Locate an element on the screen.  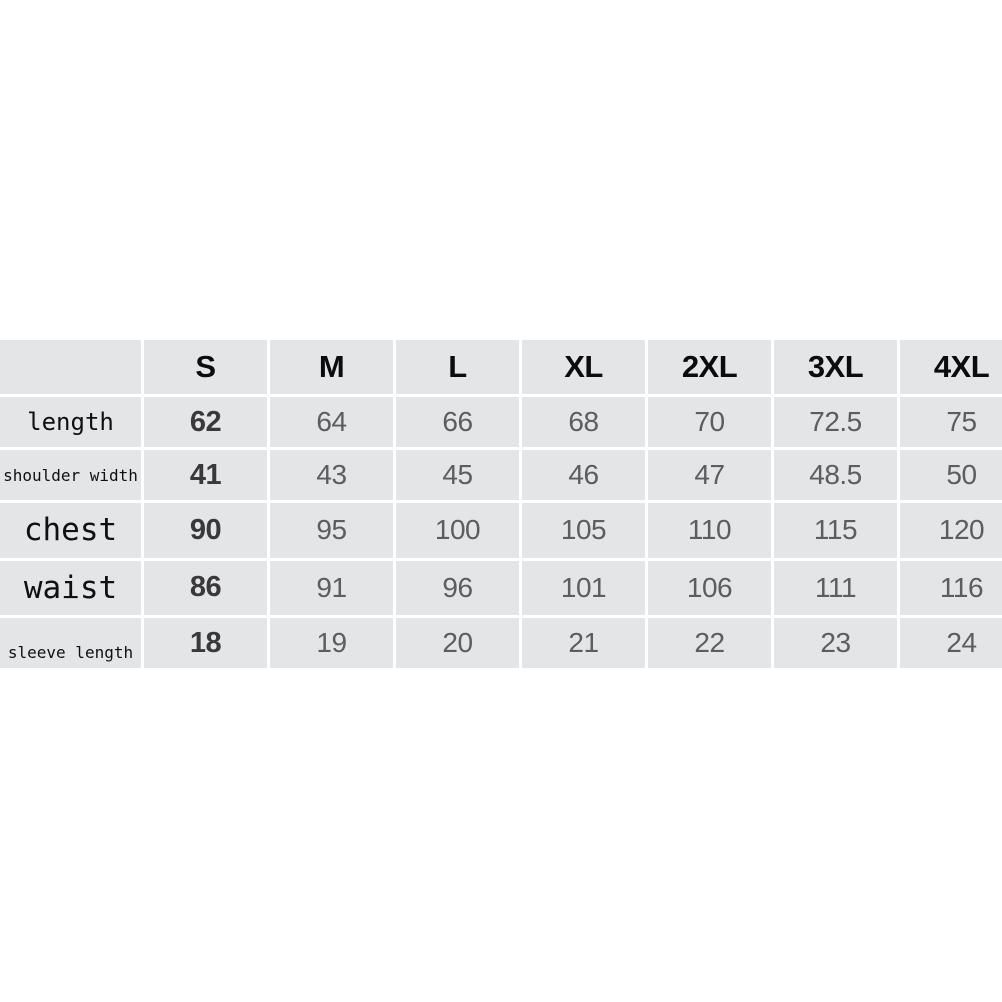
cell-sleeve-length-s: 18 is located at coordinates (205, 643).